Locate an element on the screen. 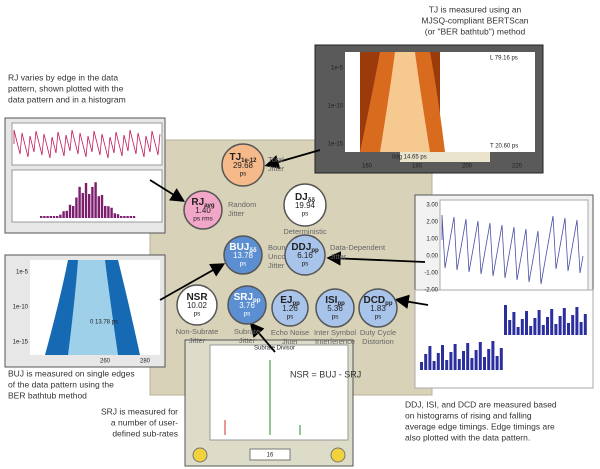  annotation: on histograms of rising and falling is located at coordinates (468, 415).